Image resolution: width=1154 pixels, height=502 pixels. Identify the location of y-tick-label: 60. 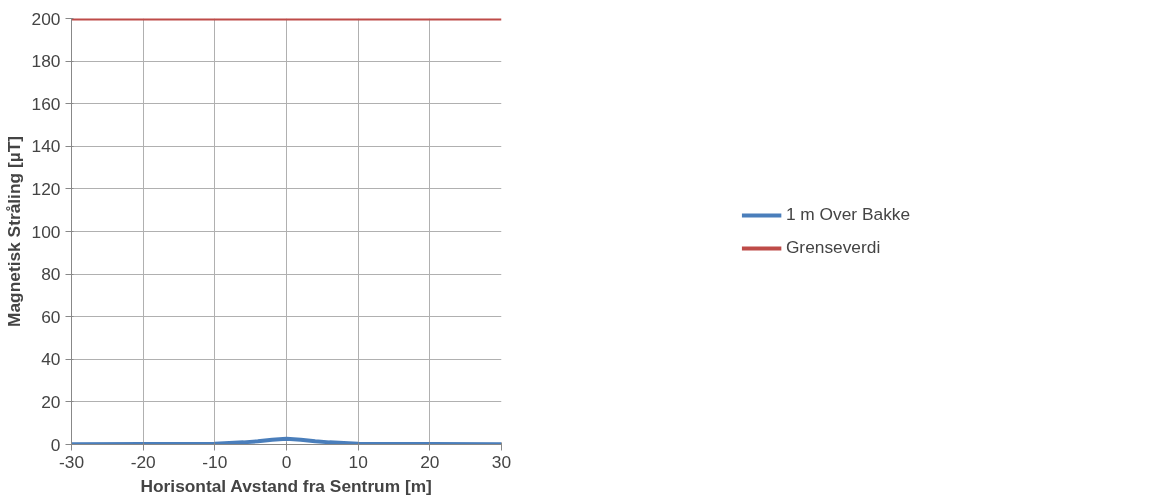
(51, 316).